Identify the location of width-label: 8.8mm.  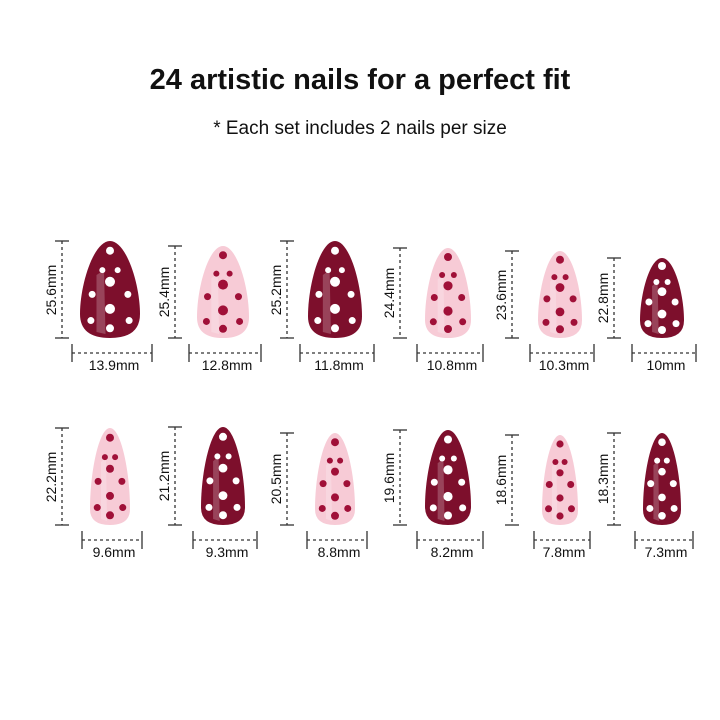
(339, 552).